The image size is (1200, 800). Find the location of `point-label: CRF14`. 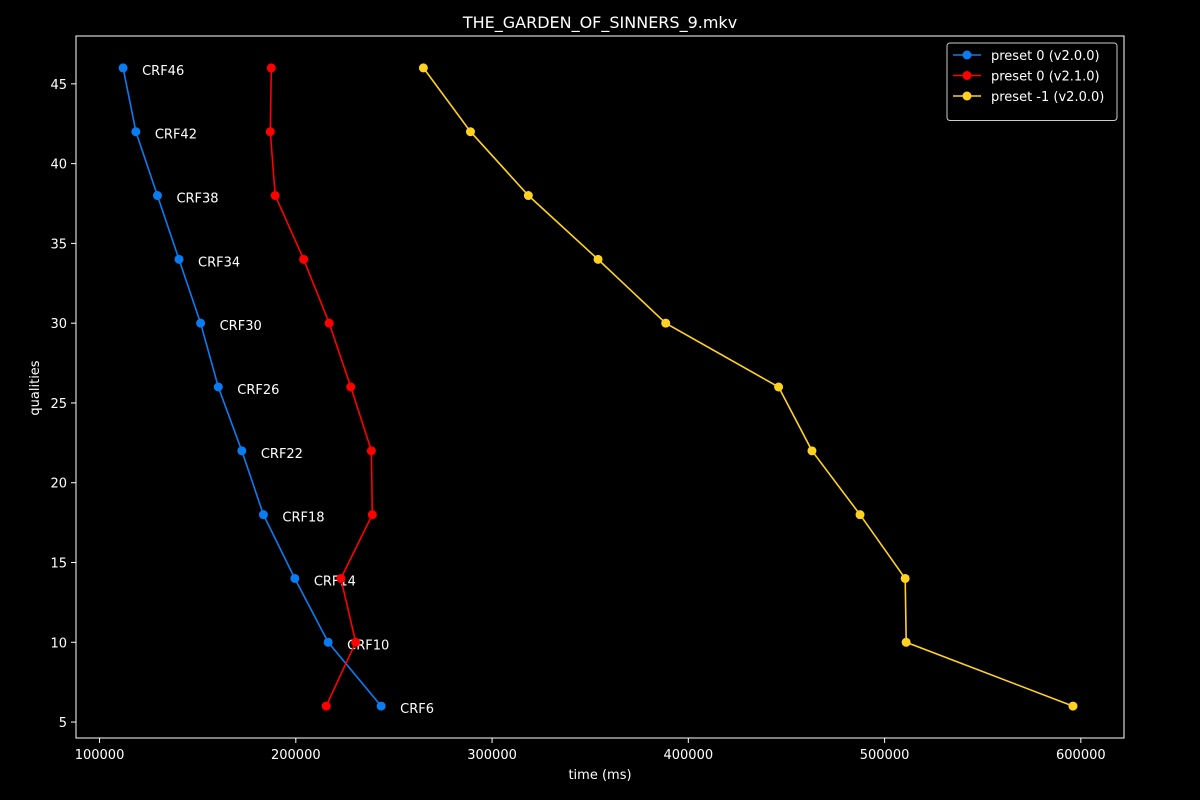

point-label: CRF14 is located at coordinates (335, 581).